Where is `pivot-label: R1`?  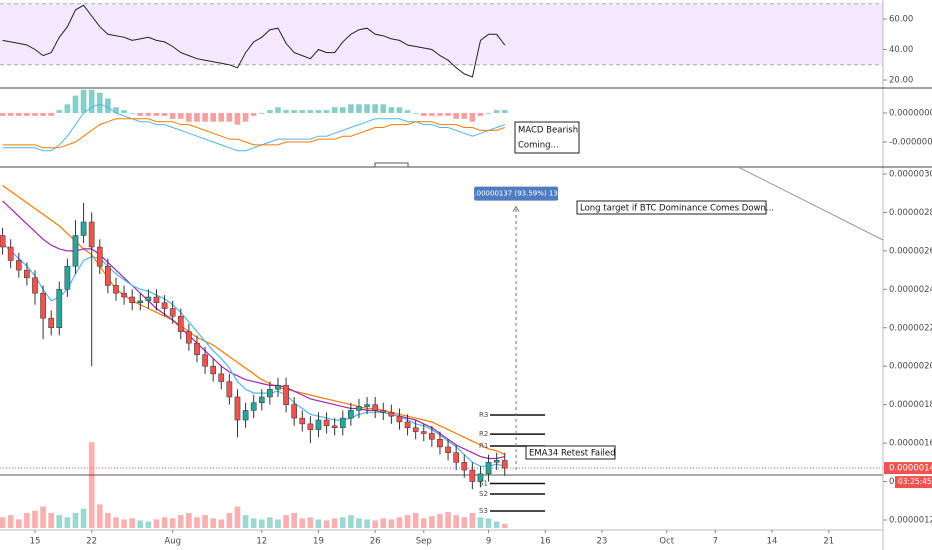 pivot-label: R1 is located at coordinates (483, 446).